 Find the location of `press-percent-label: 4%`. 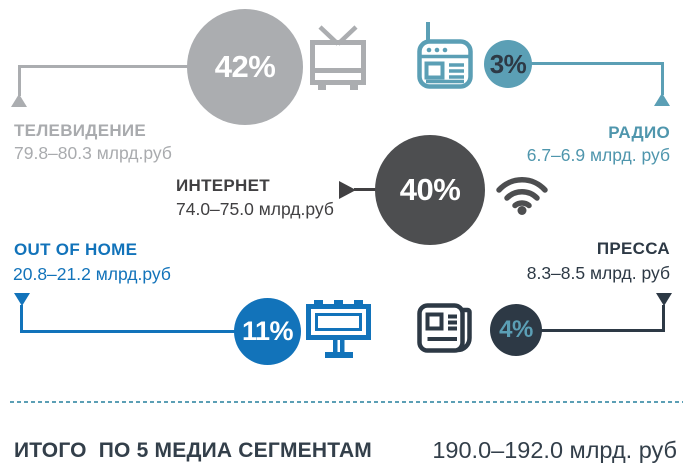

press-percent-label: 4% is located at coordinates (516, 329).